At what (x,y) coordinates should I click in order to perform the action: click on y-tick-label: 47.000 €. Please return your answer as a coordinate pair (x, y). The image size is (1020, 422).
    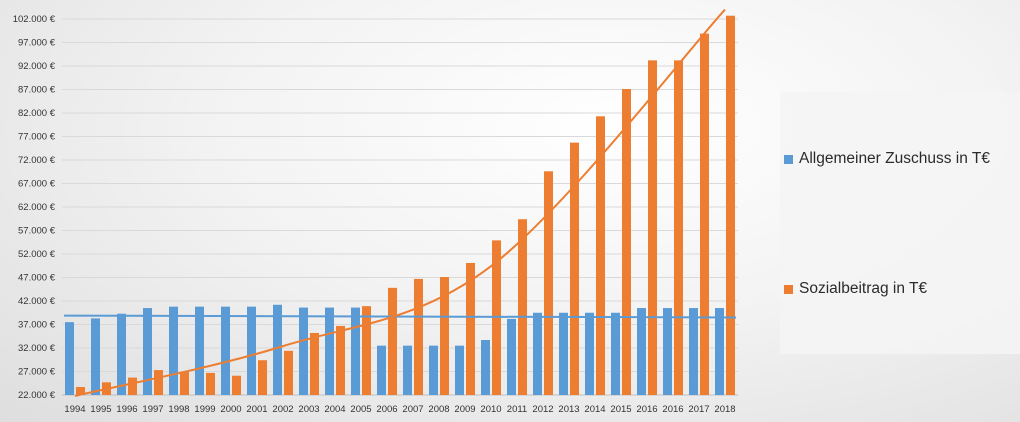
    Looking at the image, I should click on (37, 278).